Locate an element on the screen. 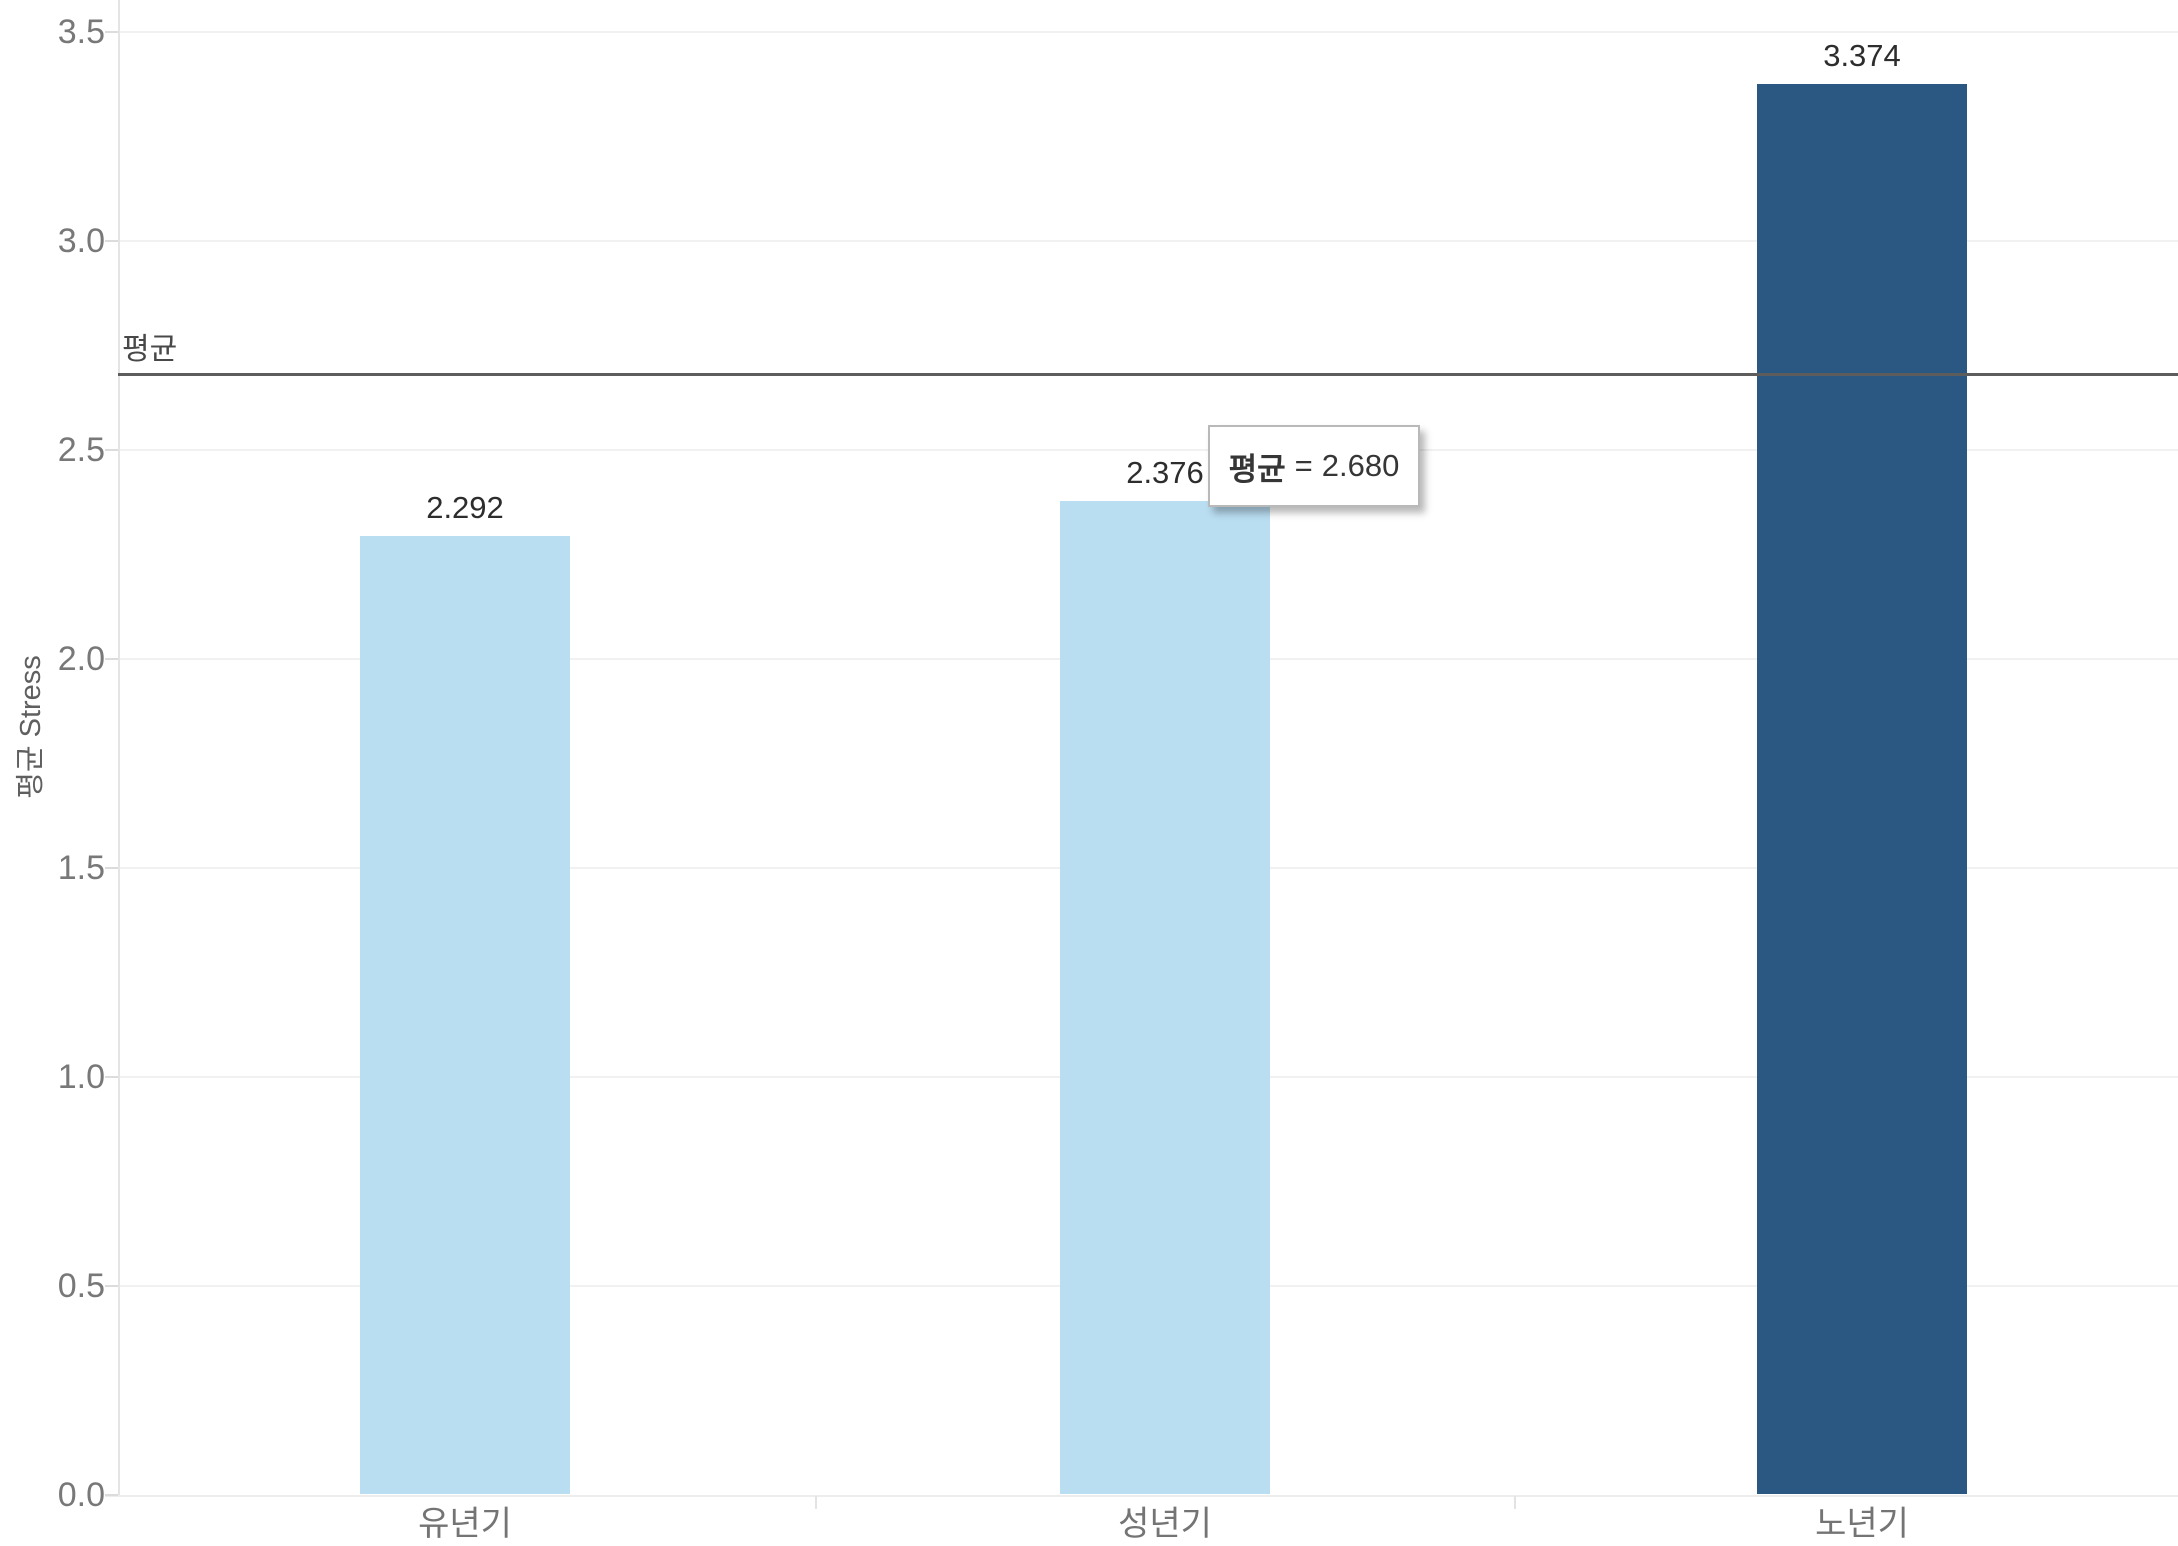 Image resolution: width=2178 pixels, height=1546 pixels. y-tick-label: 3.5 is located at coordinates (81, 32).